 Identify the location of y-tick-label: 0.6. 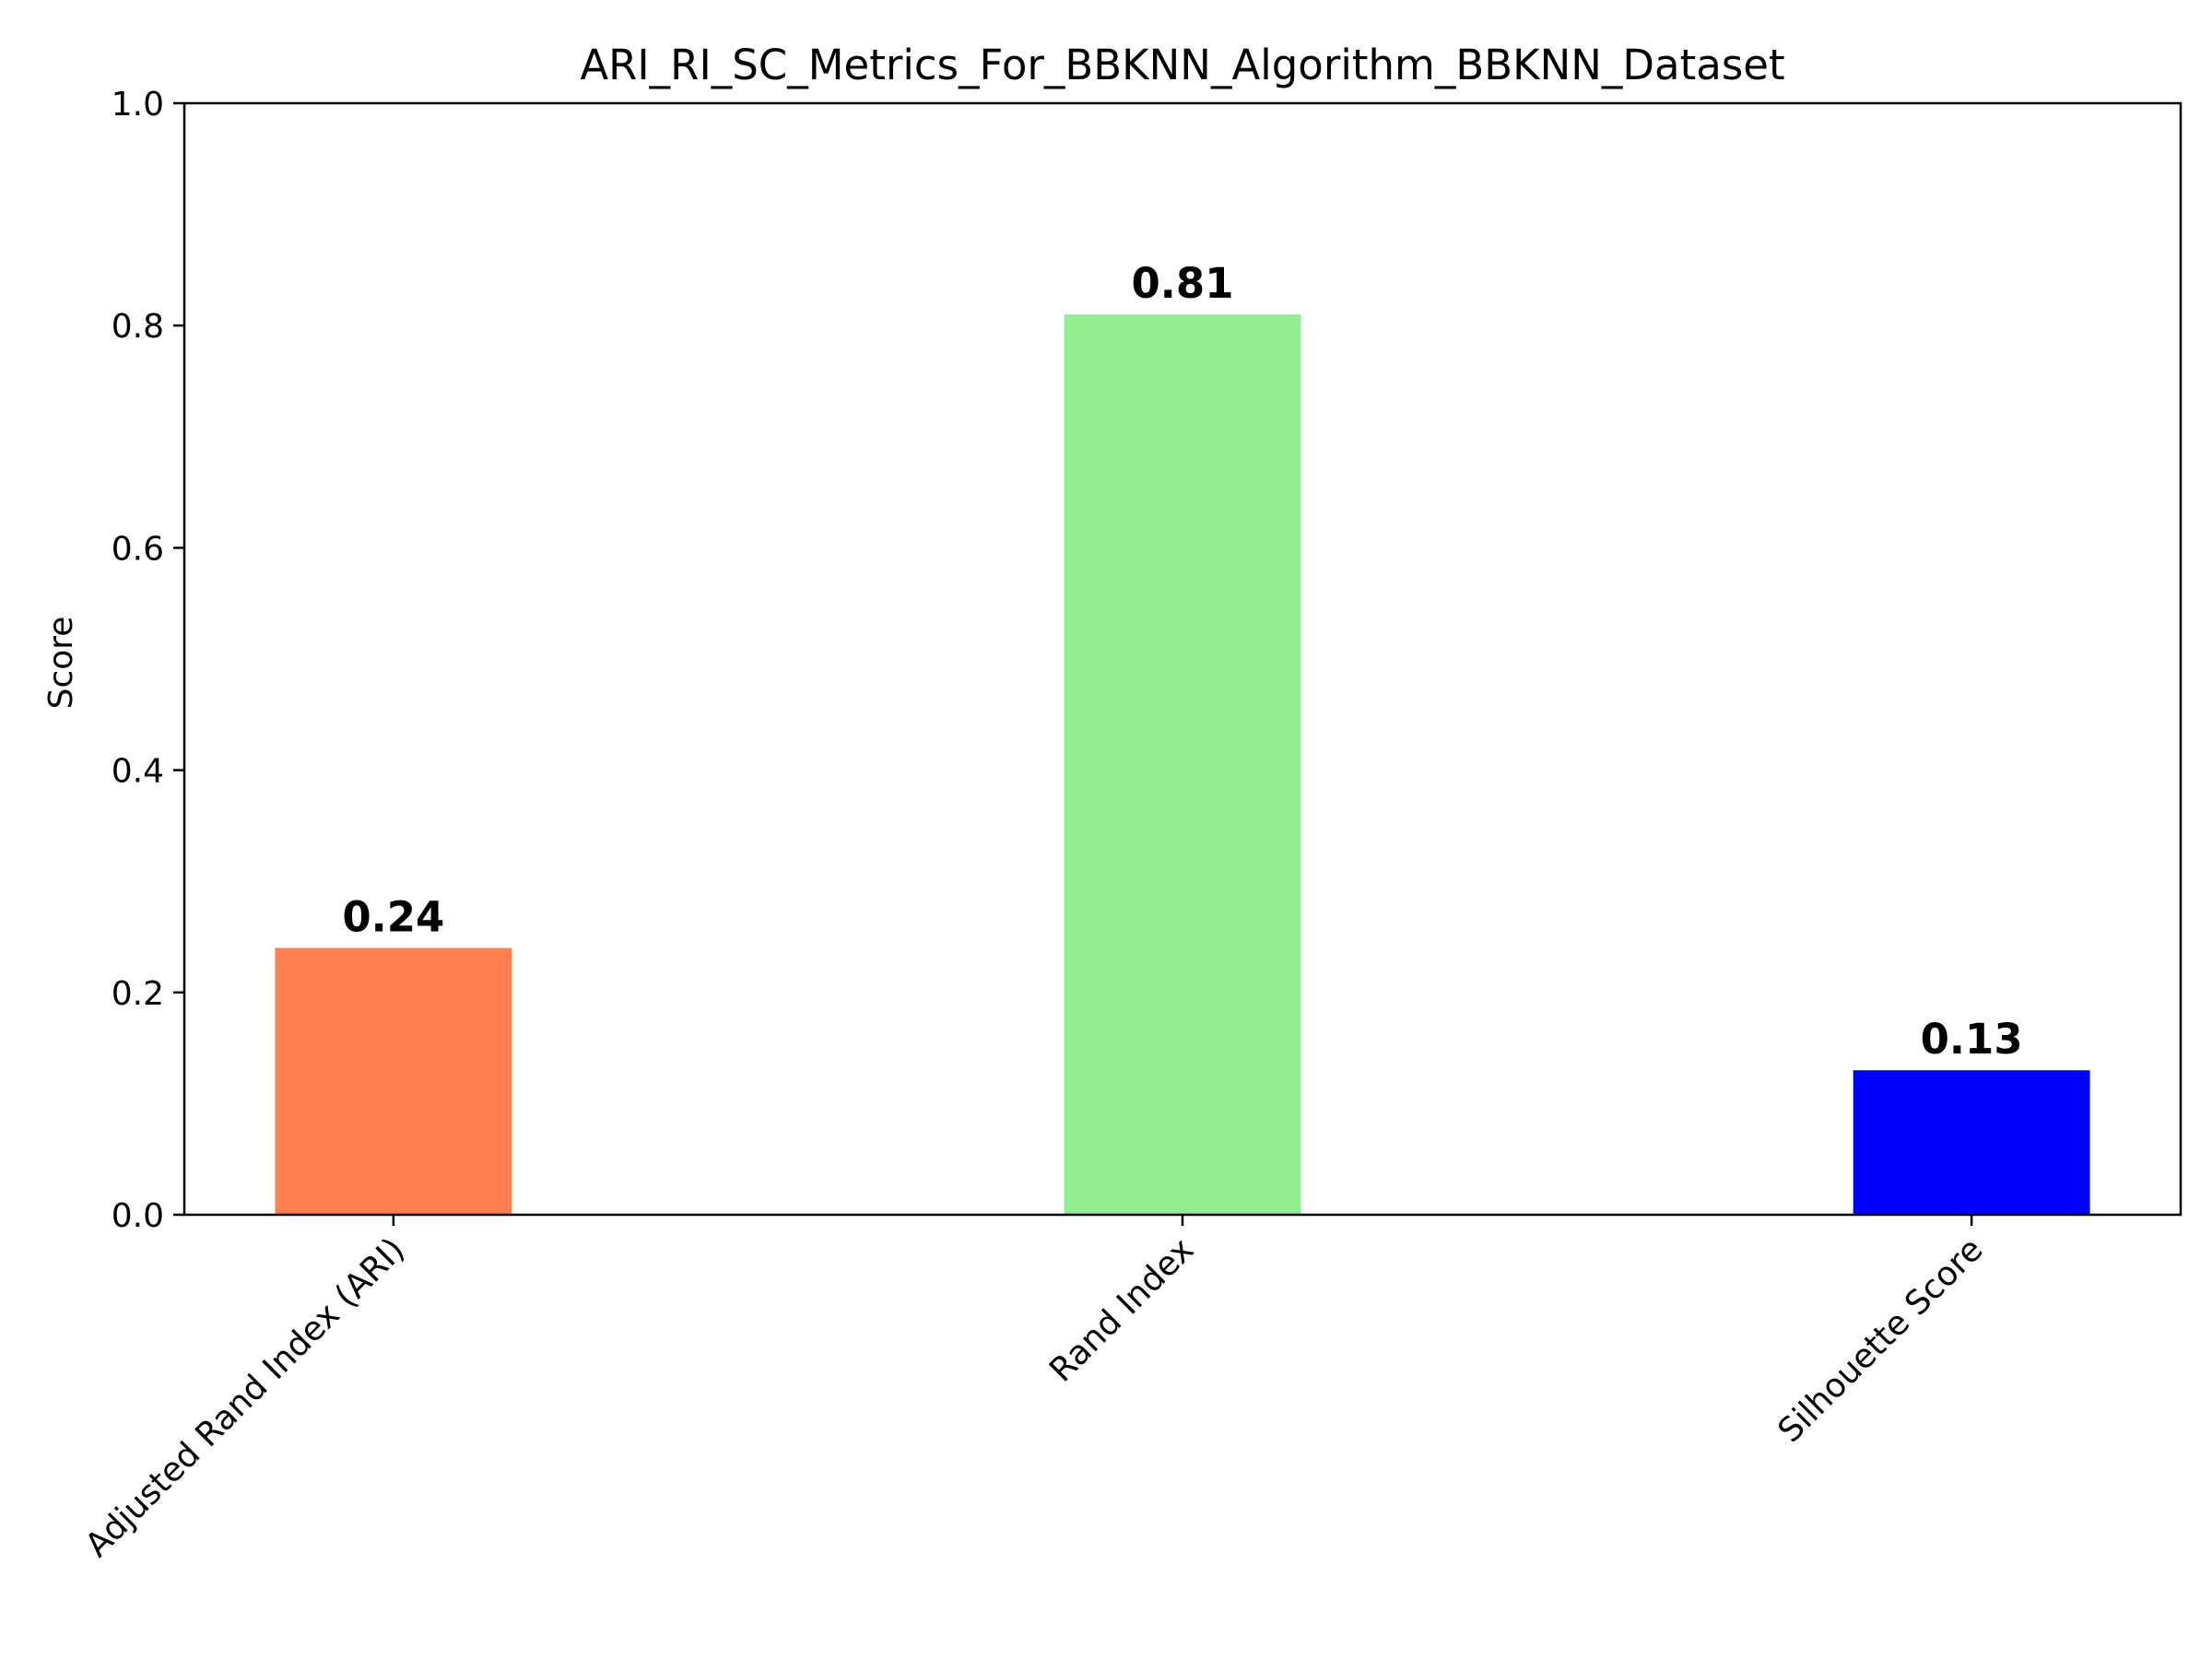
(138, 549).